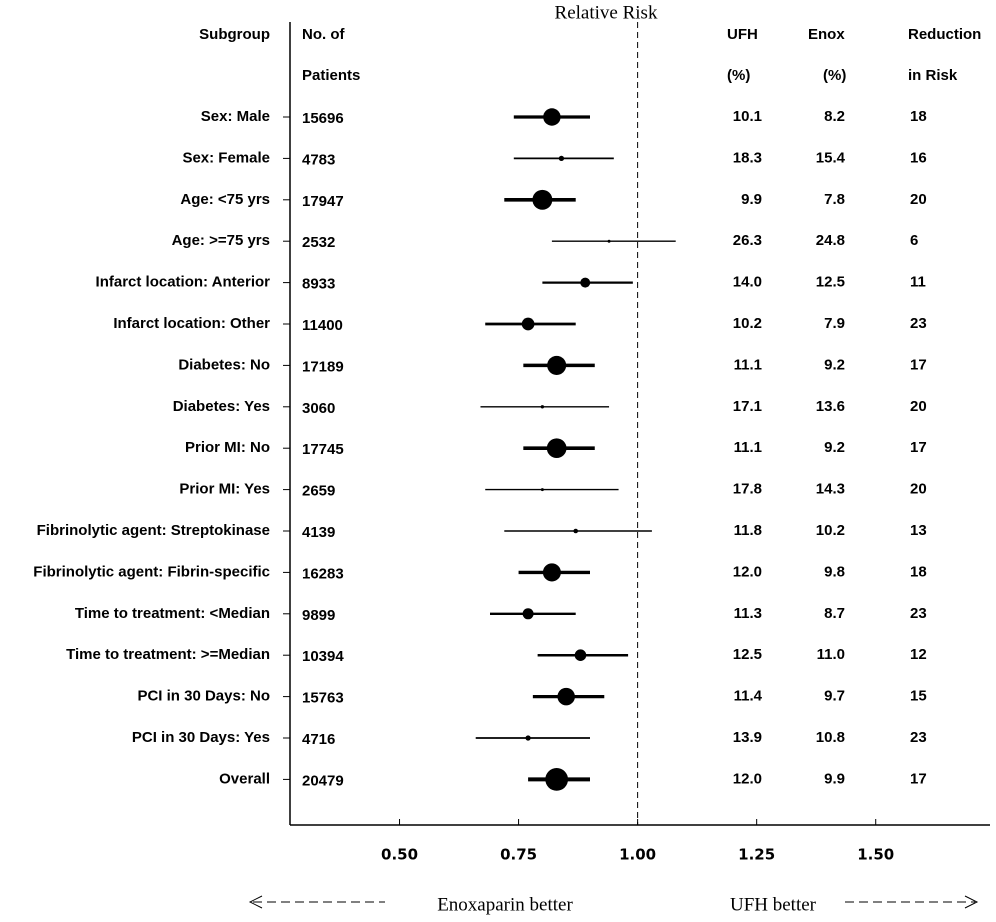  I want to click on subgroup-label: Prior MI: Yes, so click(224, 489).